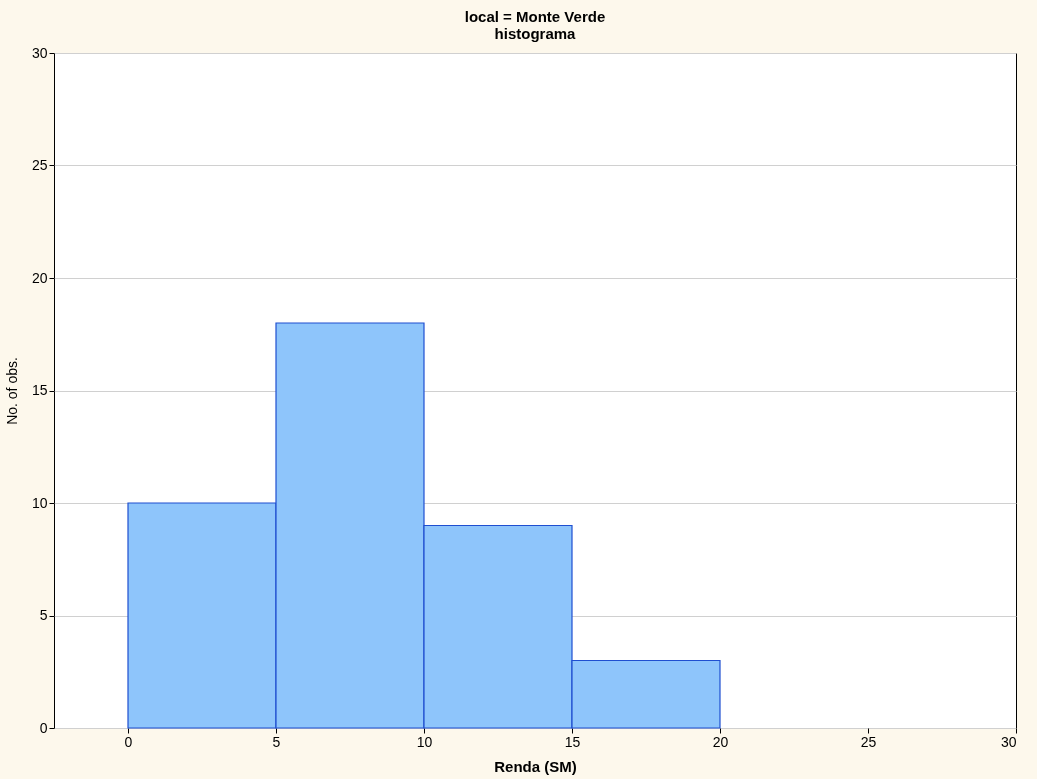  I want to click on x-tick-label: 0, so click(128, 741).